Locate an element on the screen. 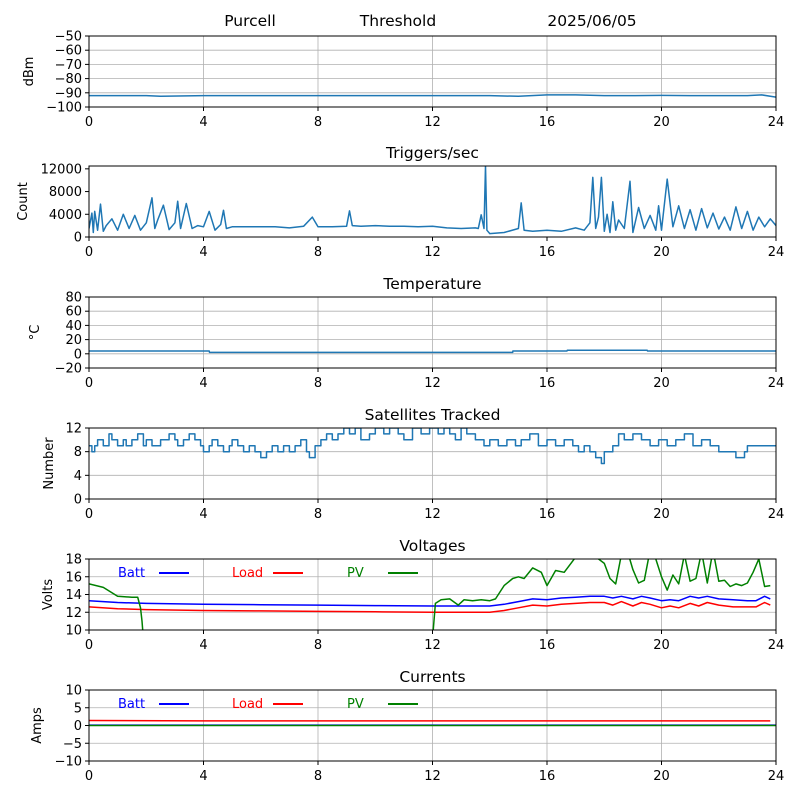 The image size is (800, 800). y-tick-label: −5 is located at coordinates (72, 744).